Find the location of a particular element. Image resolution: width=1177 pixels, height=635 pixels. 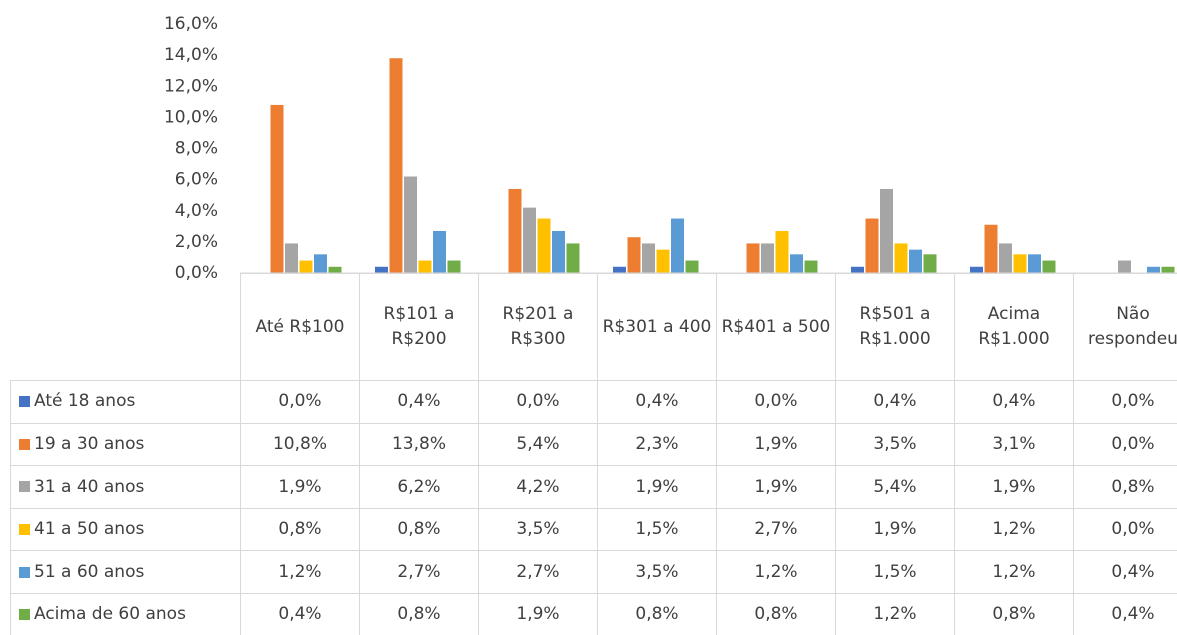

category-label: R$401 a 500 is located at coordinates (776, 327).